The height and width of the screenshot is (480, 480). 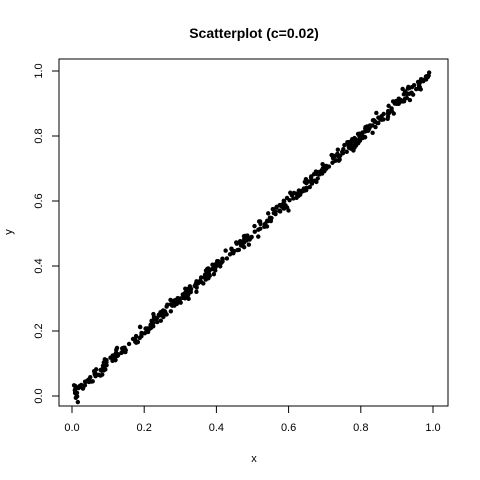 What do you see at coordinates (39, 265) in the screenshot?
I see `y-tick-label: 0.4` at bounding box center [39, 265].